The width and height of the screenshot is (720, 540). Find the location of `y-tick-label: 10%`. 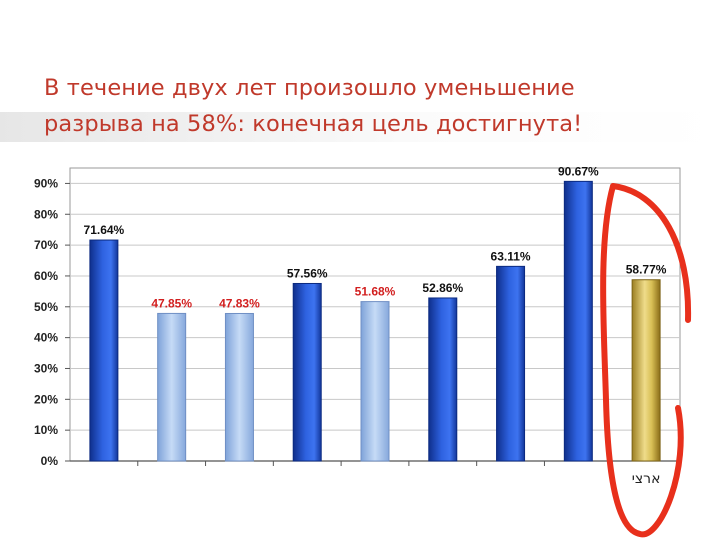

y-tick-label: 10% is located at coordinates (46, 430).